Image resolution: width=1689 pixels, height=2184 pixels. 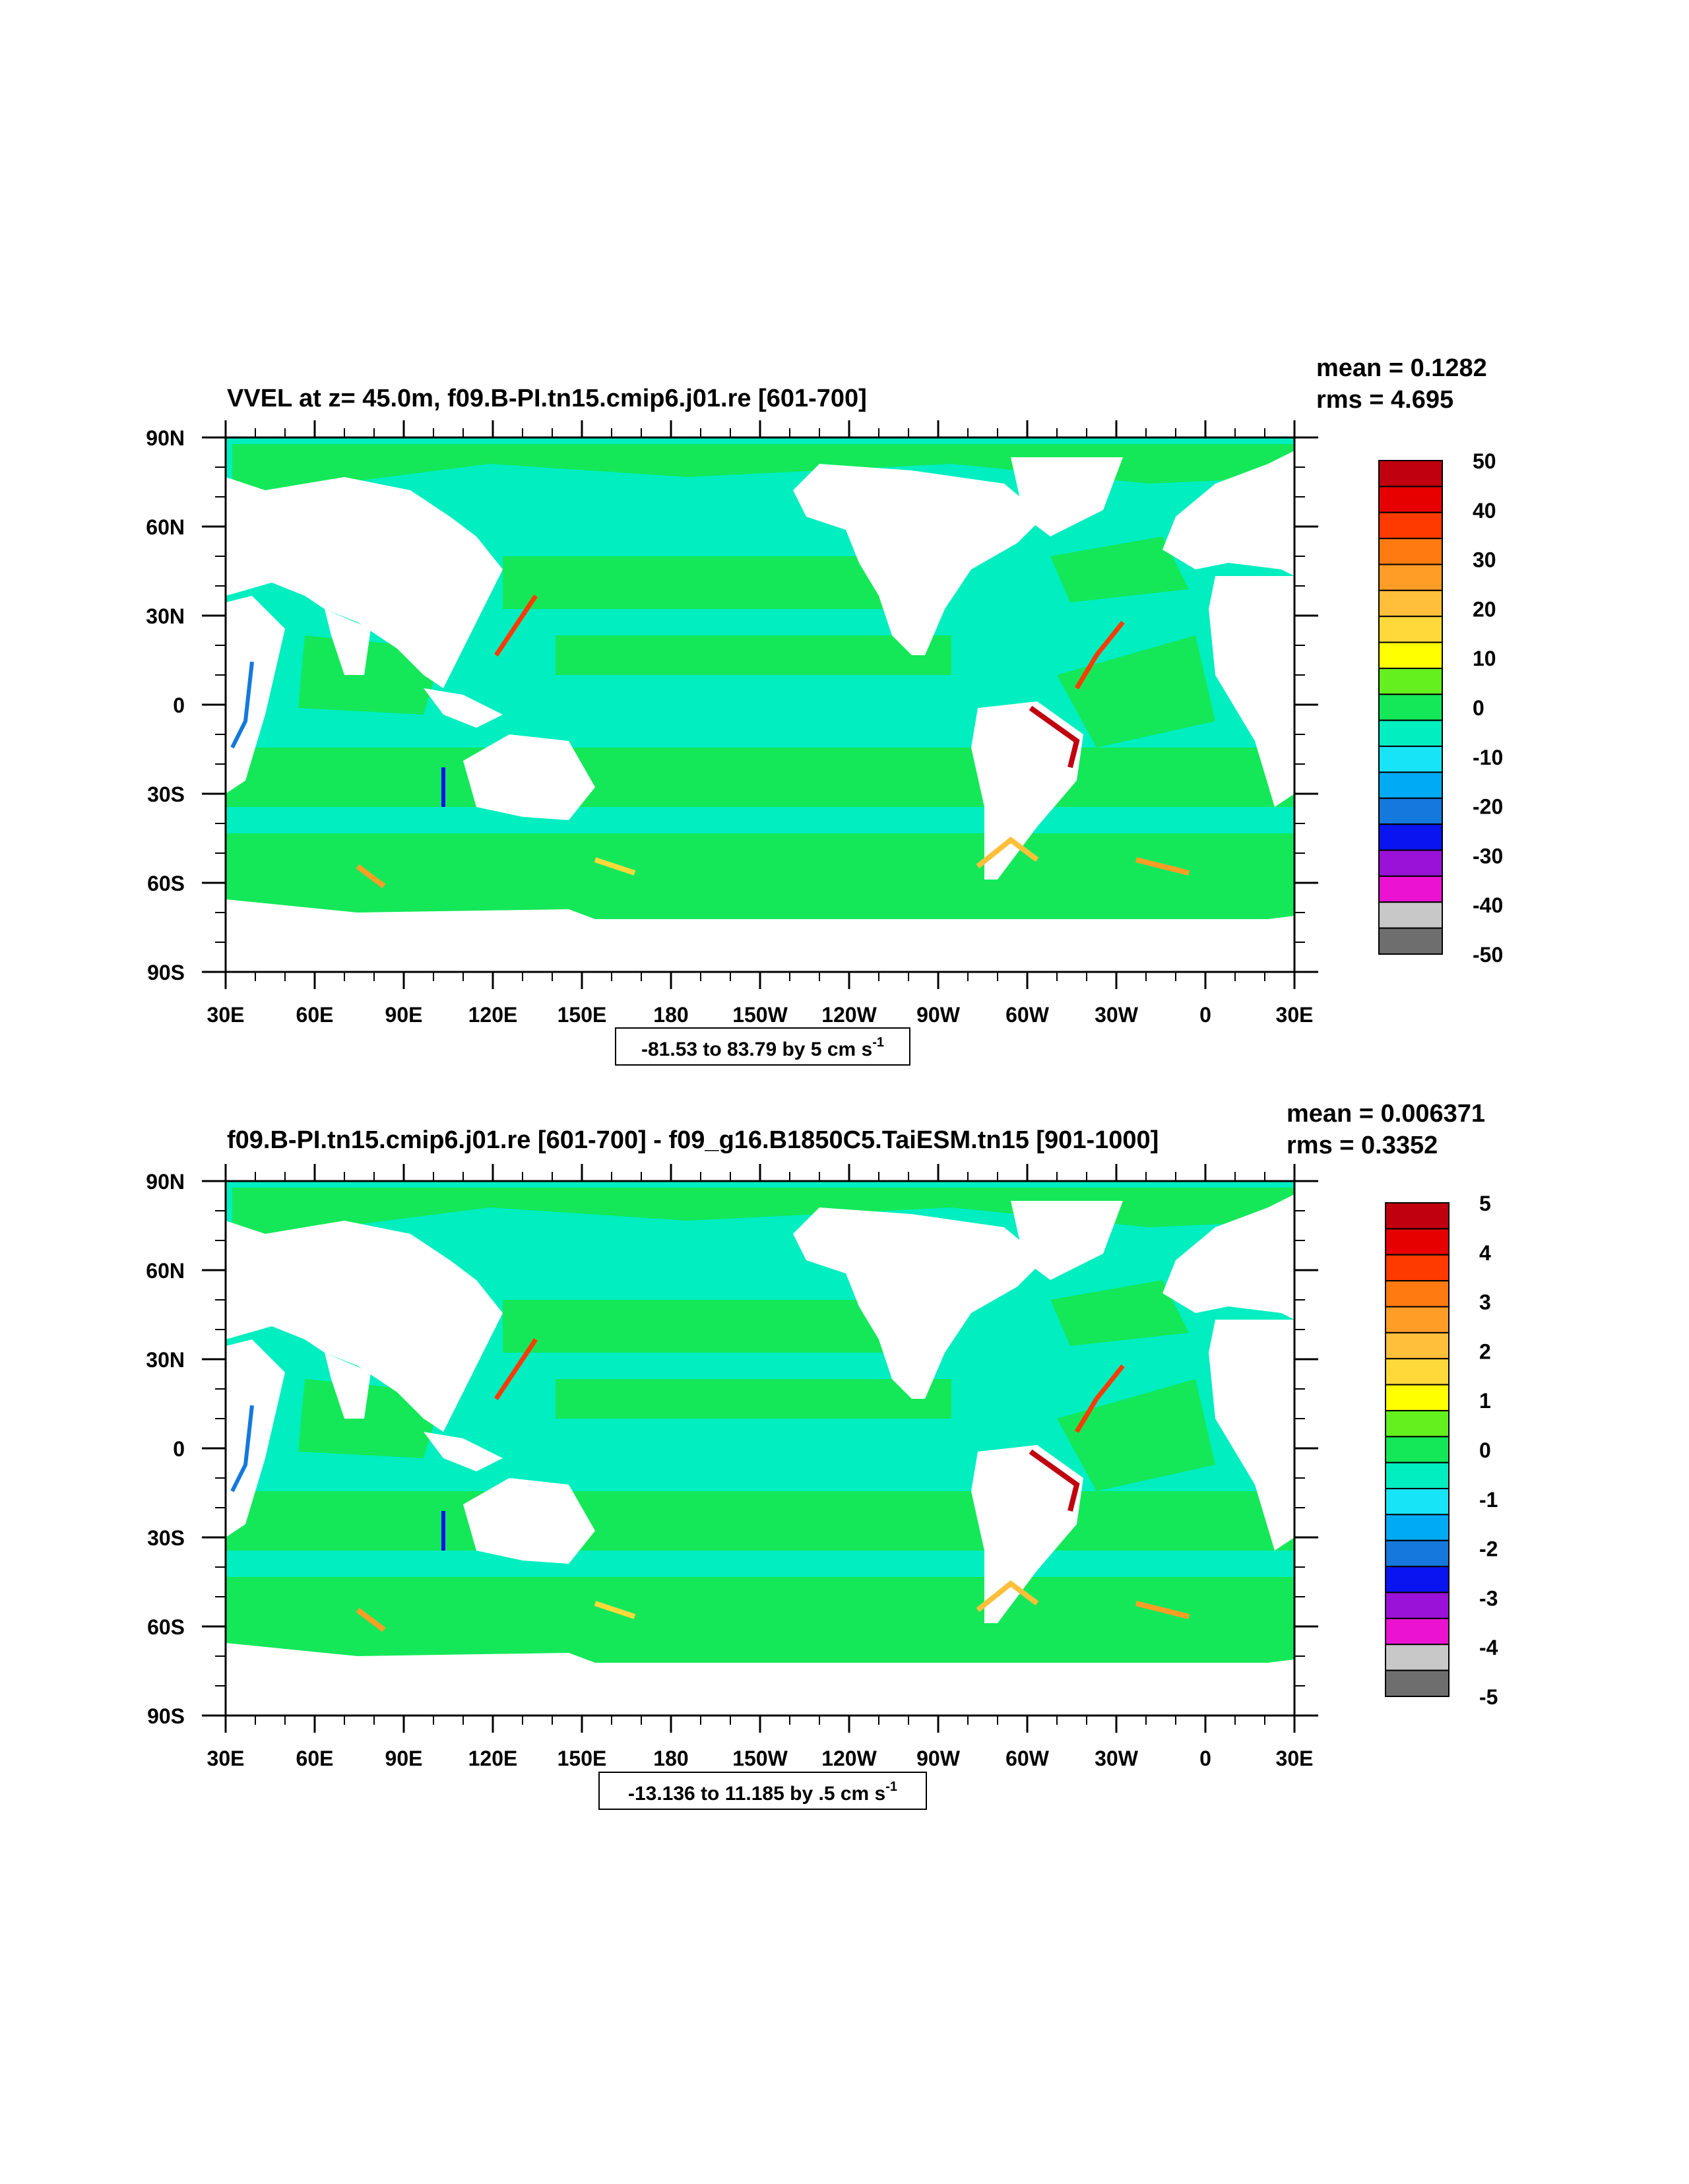 I want to click on y-tick-label: 60N, so click(x=165, y=1271).